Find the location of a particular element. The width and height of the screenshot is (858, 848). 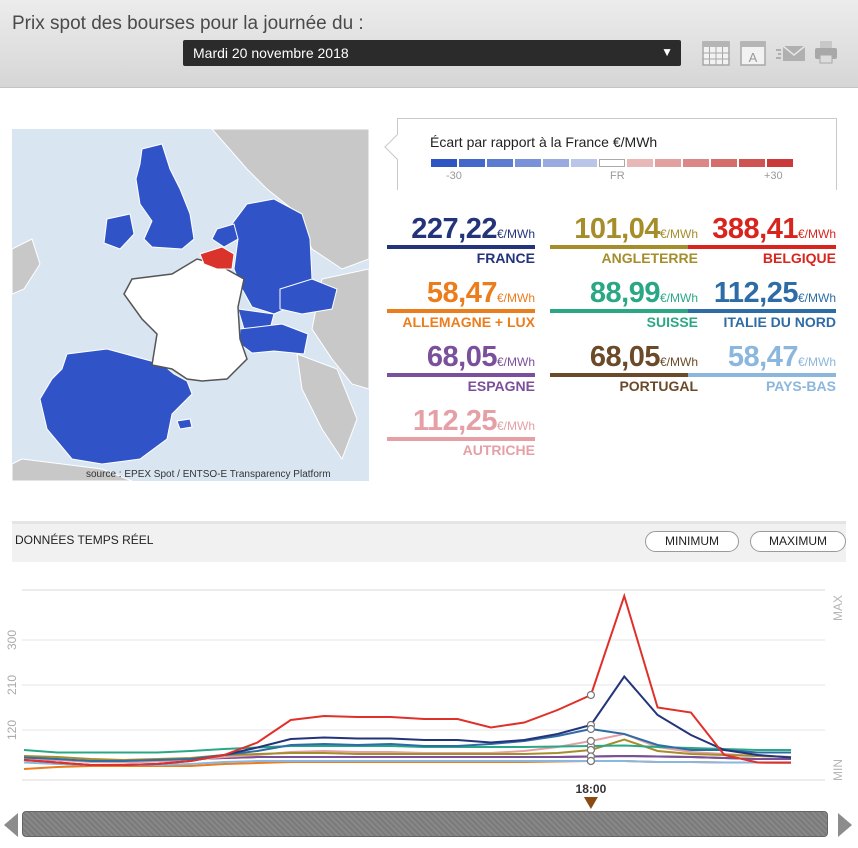

price-tile: 112,25€/MWh AUTRICHE is located at coordinates (461, 431).